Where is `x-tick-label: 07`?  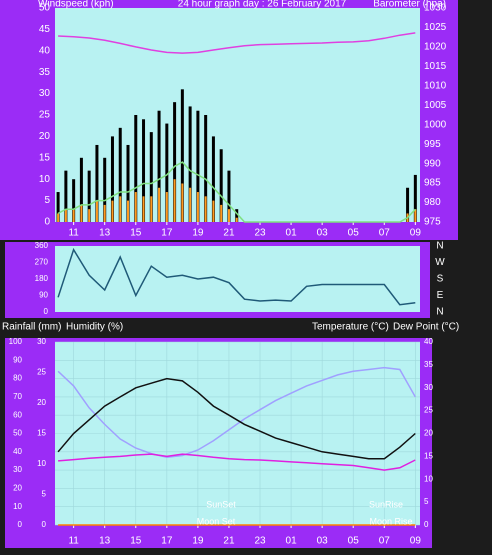 x-tick-label: 07 is located at coordinates (385, 233).